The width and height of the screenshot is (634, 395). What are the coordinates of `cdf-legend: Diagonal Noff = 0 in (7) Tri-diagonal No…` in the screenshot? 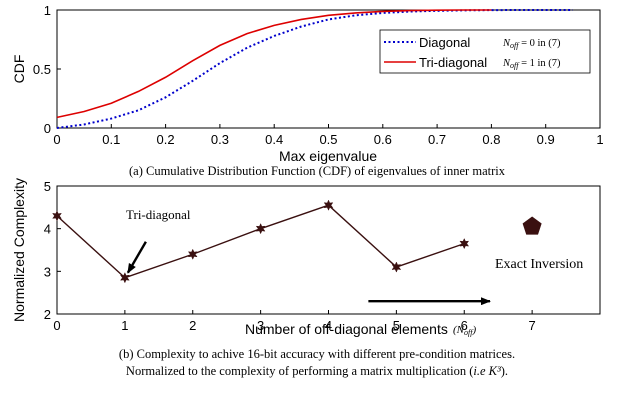 It's located at (485, 51).